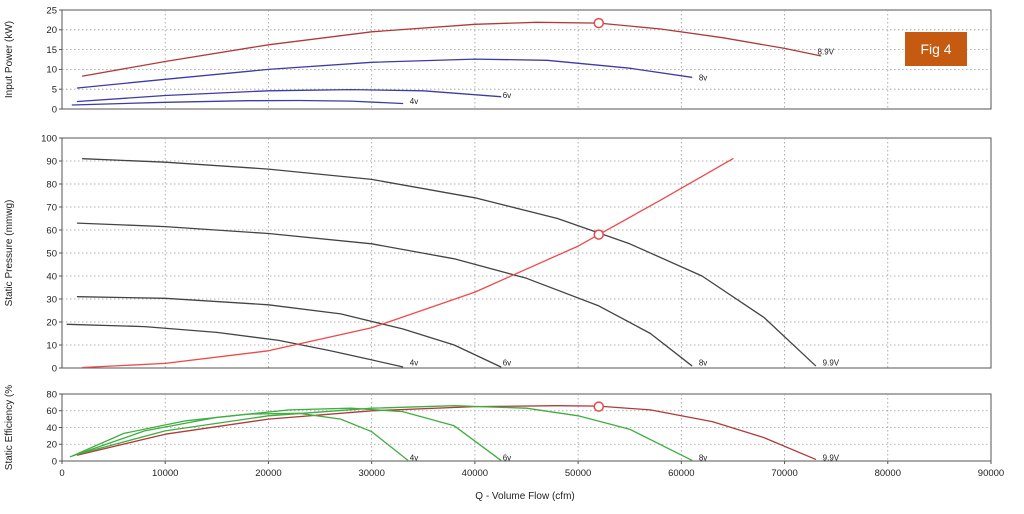  I want to click on y-axis-label-power: Input Power (kW), so click(9, 59).